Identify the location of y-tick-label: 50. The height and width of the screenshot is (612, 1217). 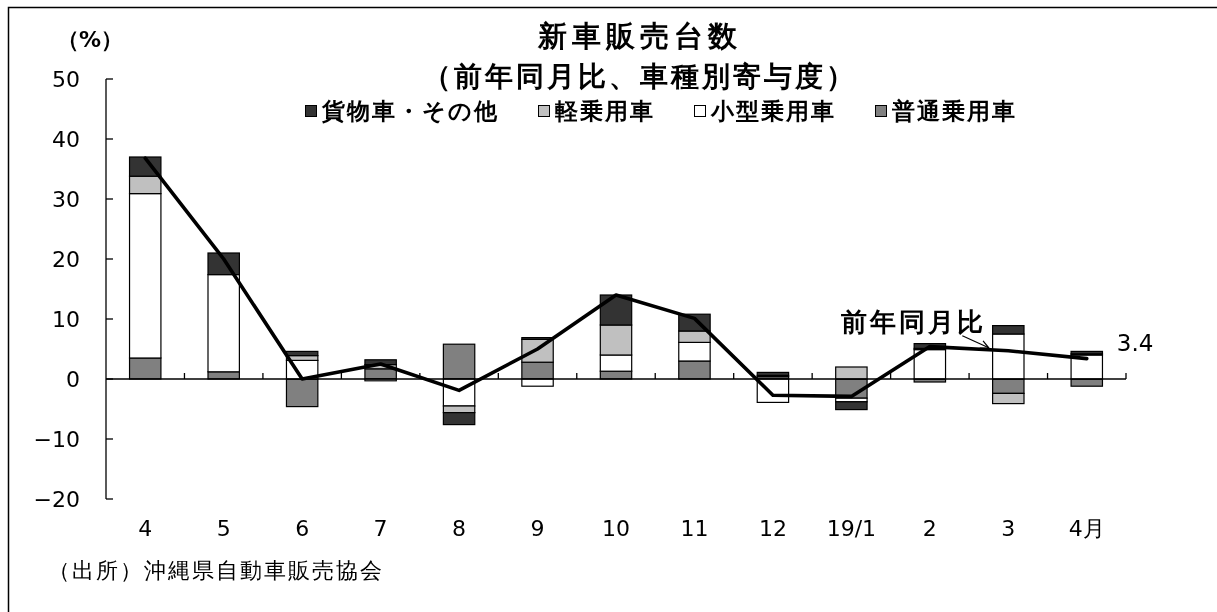
(66, 79).